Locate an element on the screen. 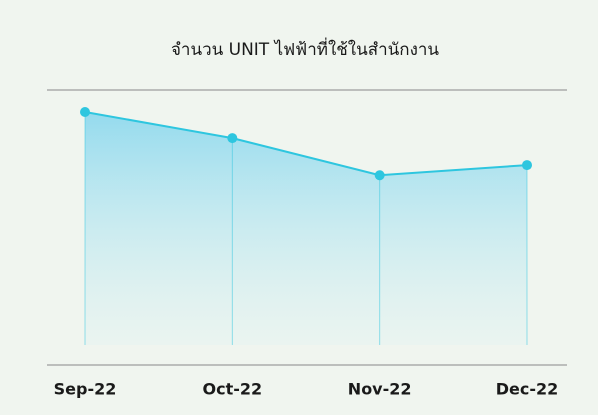  x-tick-label: Dec-22 is located at coordinates (527, 389).